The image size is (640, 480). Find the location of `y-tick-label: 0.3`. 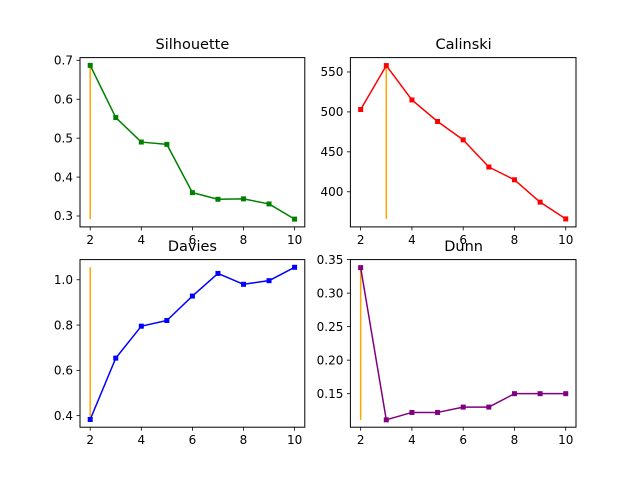

y-tick-label: 0.3 is located at coordinates (63, 216).